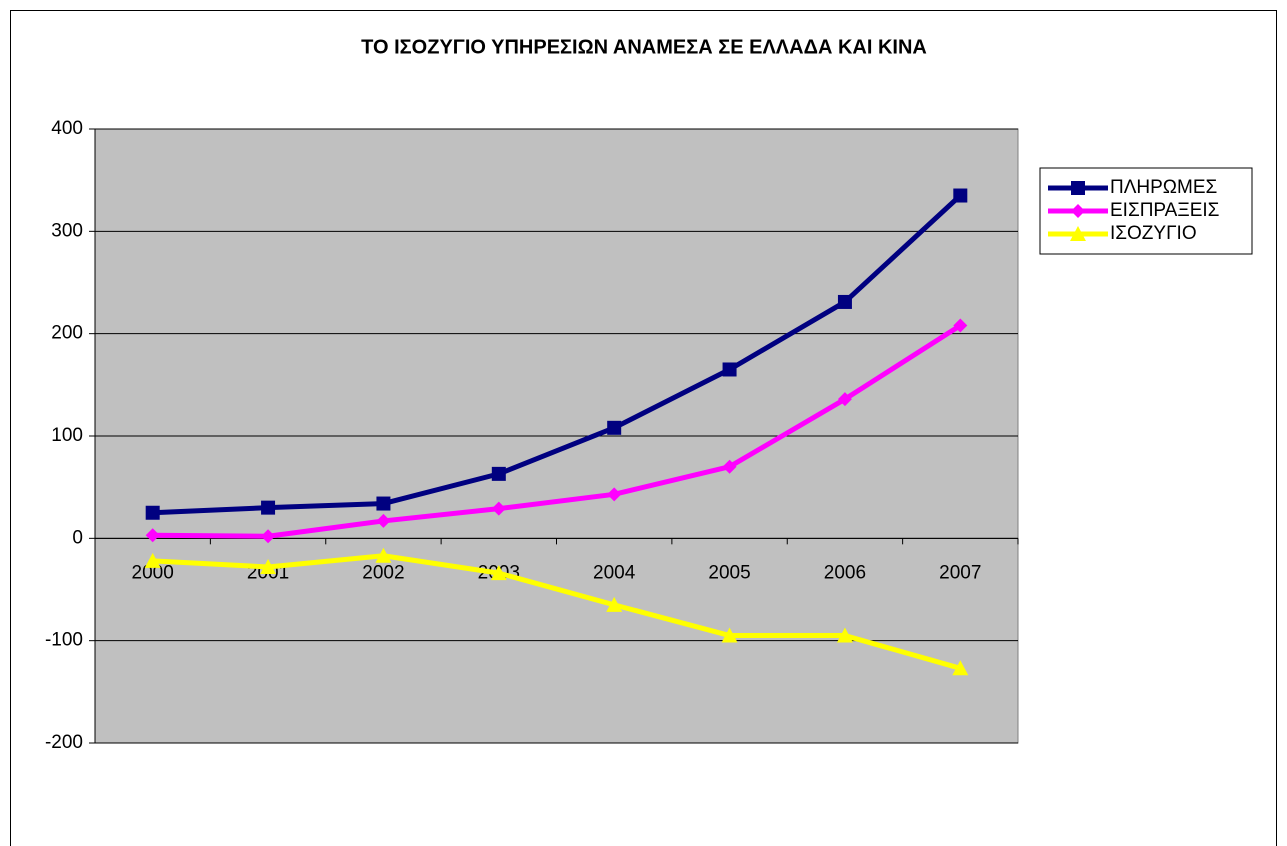 This screenshot has height=846, width=1287. What do you see at coordinates (845, 572) in the screenshot?
I see `x-tick-label: 2006` at bounding box center [845, 572].